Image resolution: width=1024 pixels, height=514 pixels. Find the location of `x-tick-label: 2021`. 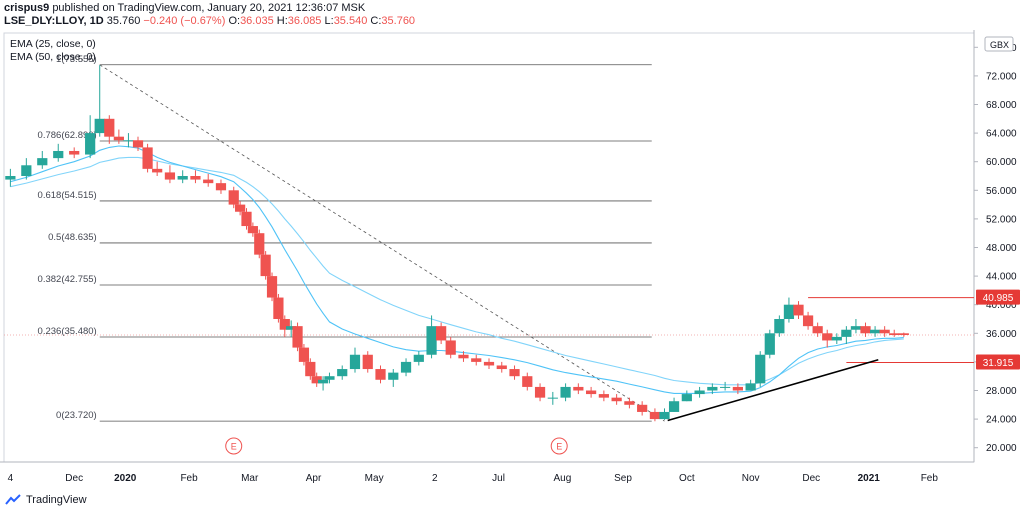

x-tick-label: 2021 is located at coordinates (869, 478).